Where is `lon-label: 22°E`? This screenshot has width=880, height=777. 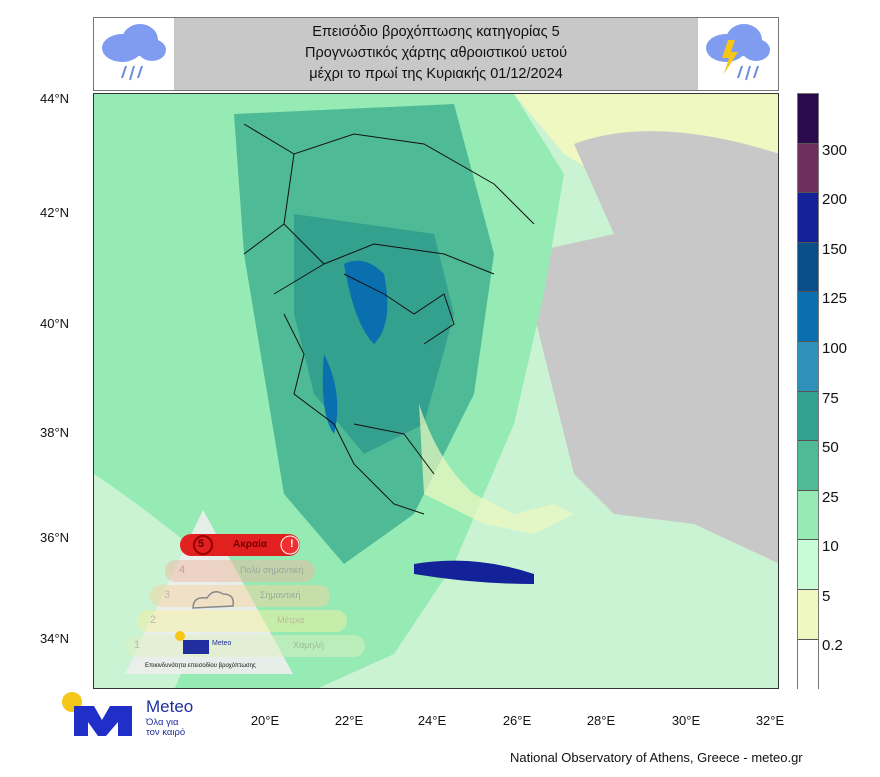
lon-label: 22°E is located at coordinates (349, 720).